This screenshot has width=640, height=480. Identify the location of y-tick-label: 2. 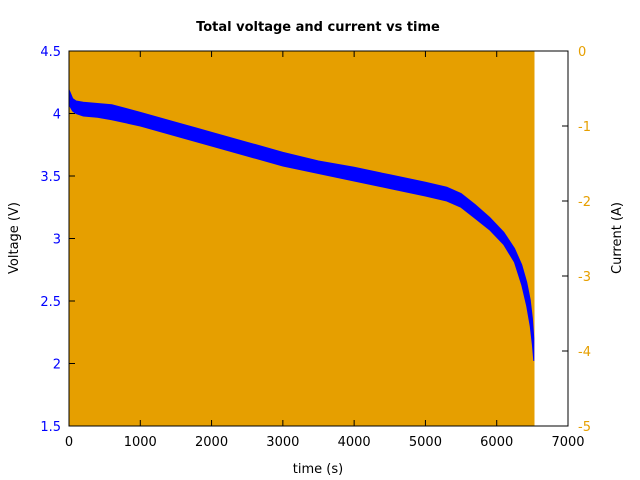
(57, 365).